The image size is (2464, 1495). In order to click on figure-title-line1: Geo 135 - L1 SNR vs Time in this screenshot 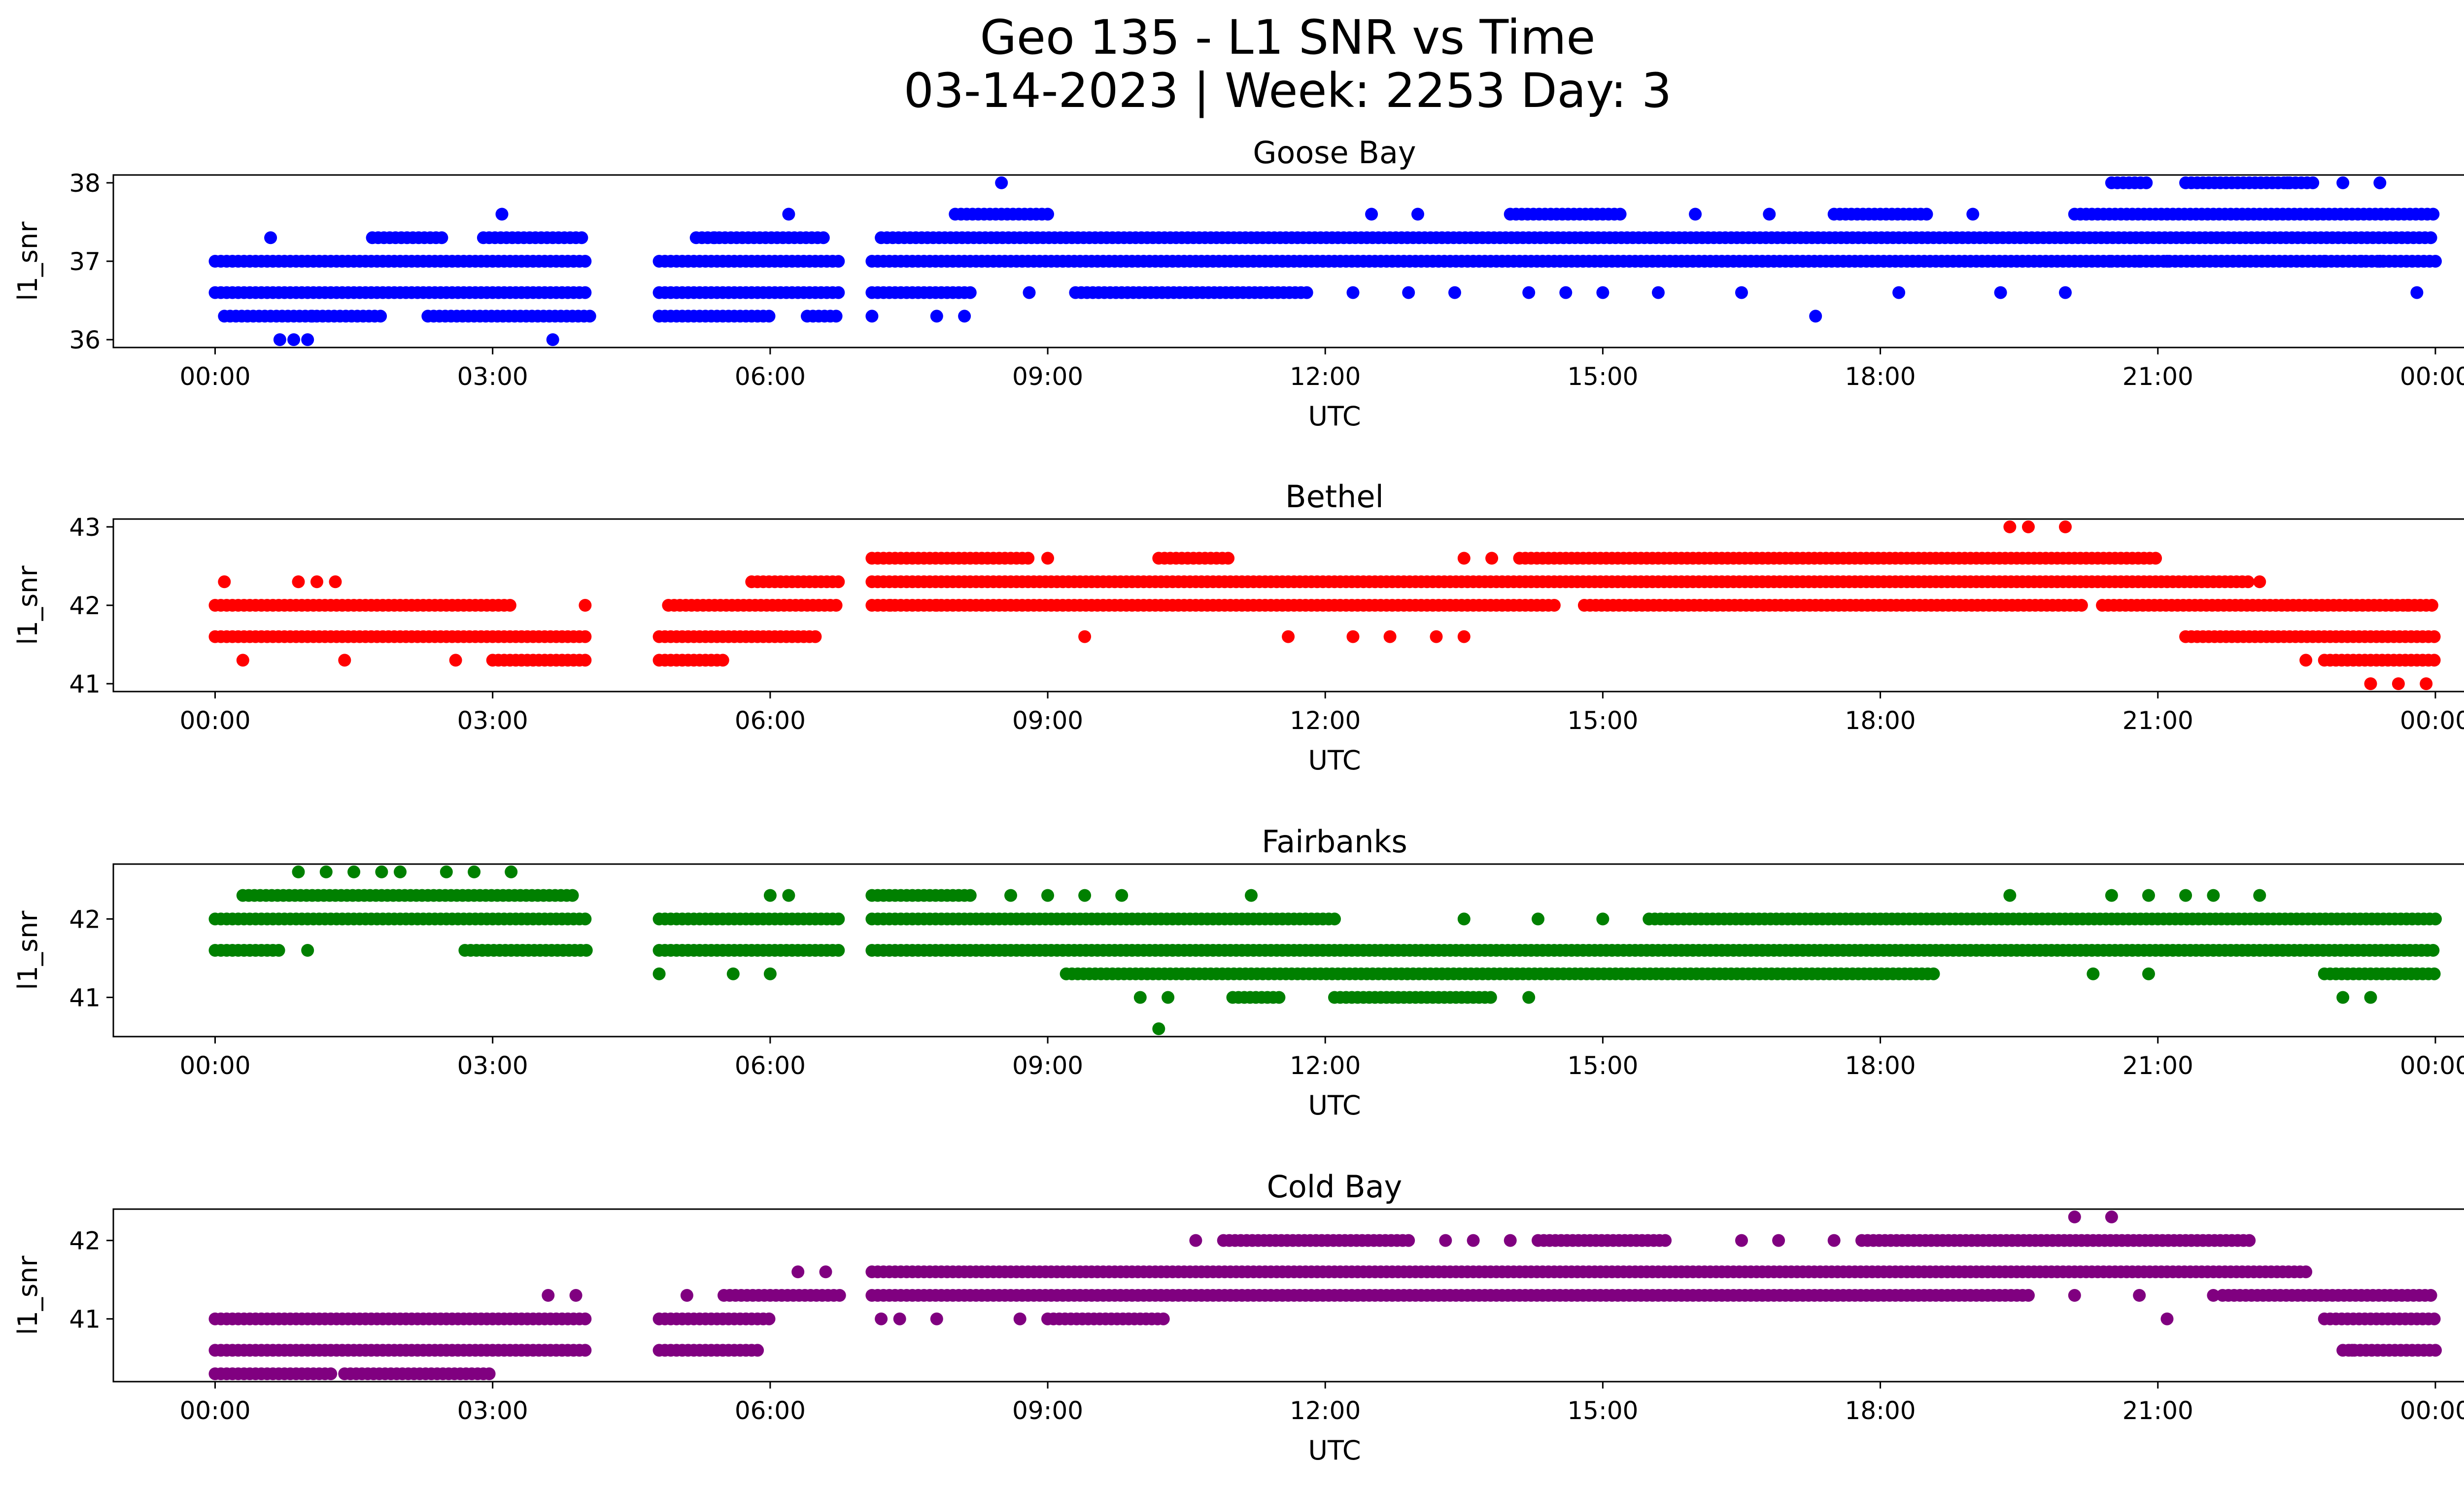, I will do `click(1288, 37)`.